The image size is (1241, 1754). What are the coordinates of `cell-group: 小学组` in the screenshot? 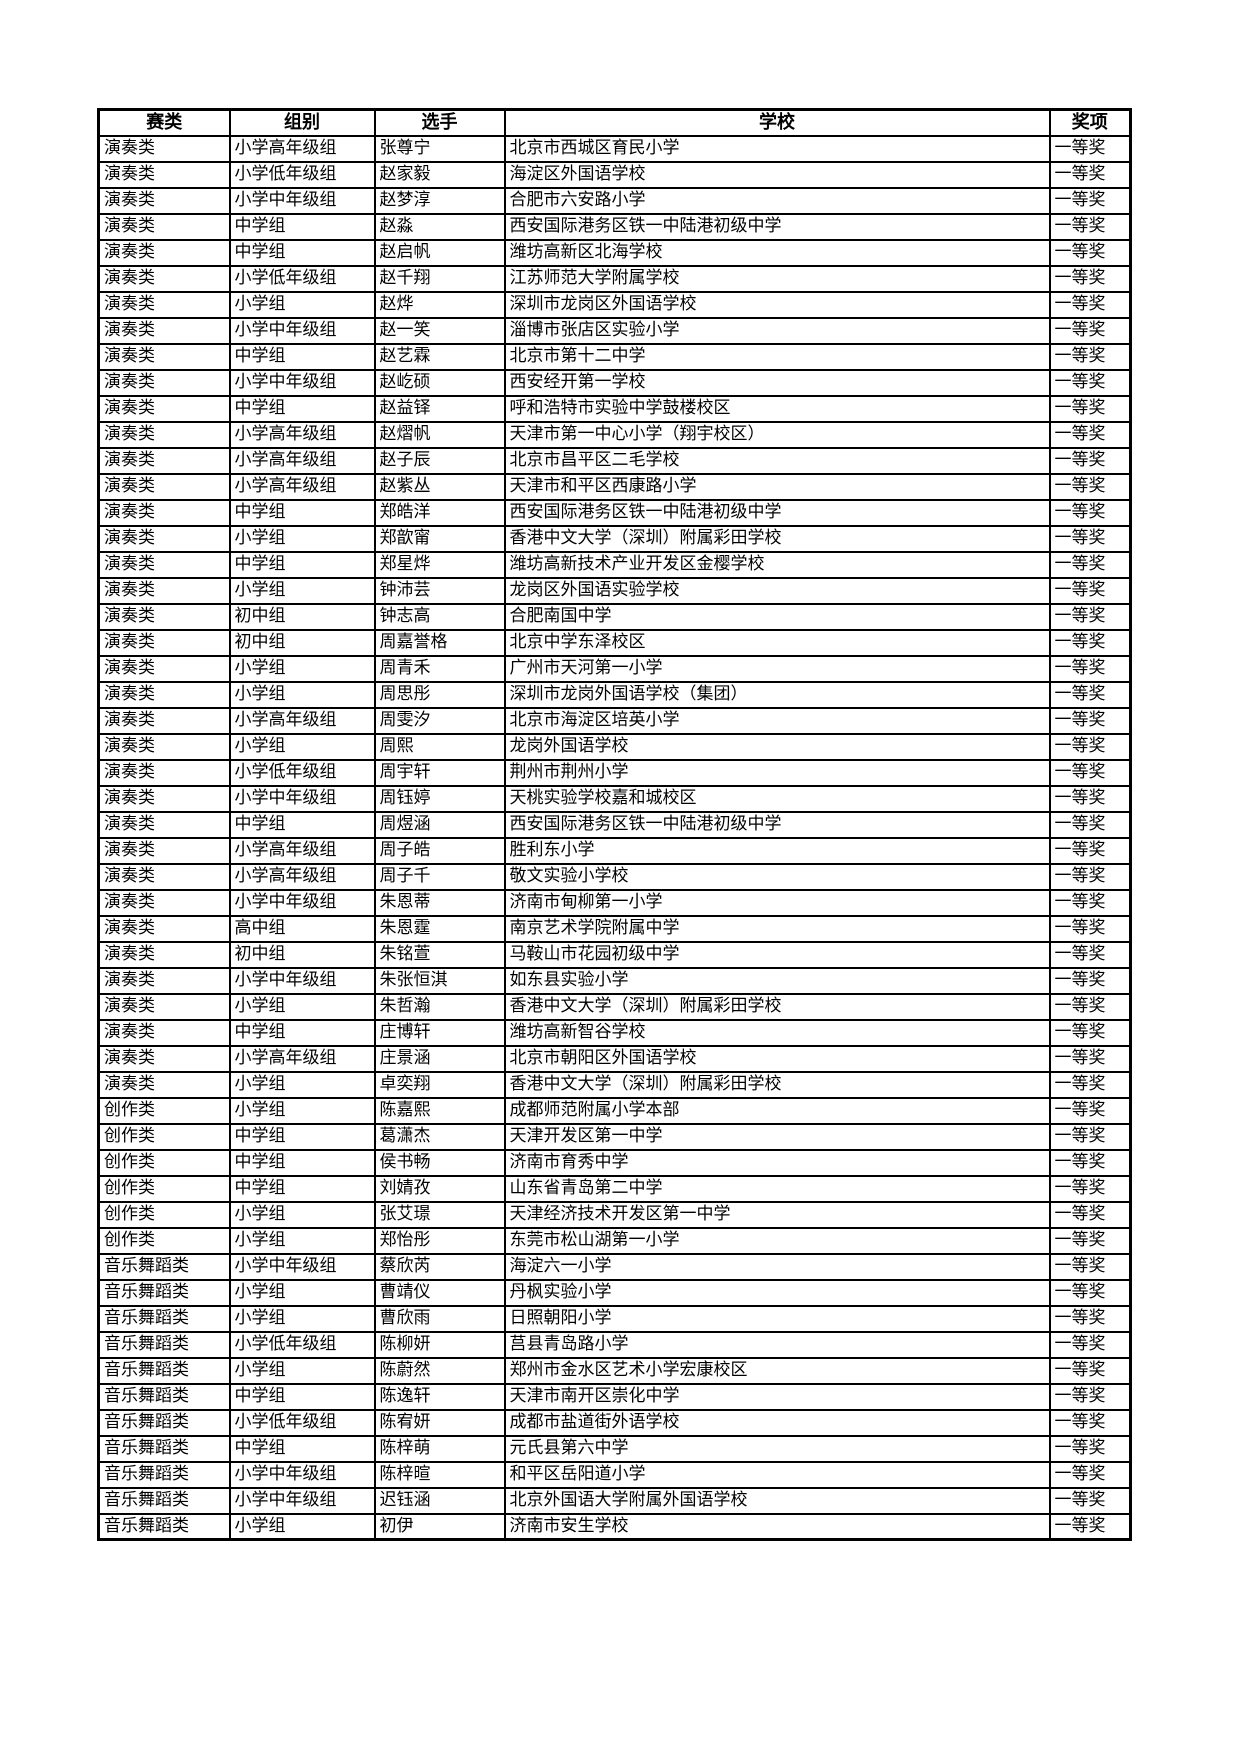 It's located at (302, 746).